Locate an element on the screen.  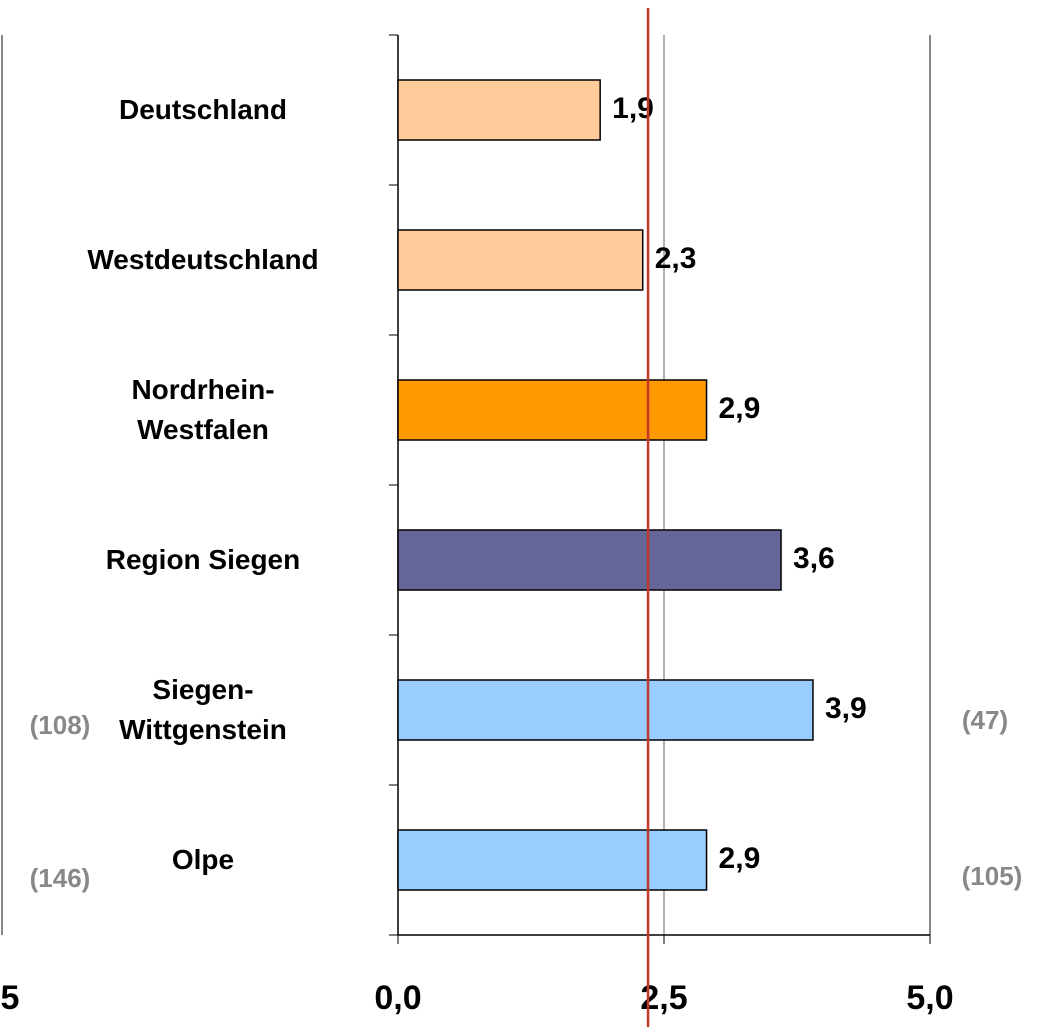
value-label: 2,3 is located at coordinates (676, 258).